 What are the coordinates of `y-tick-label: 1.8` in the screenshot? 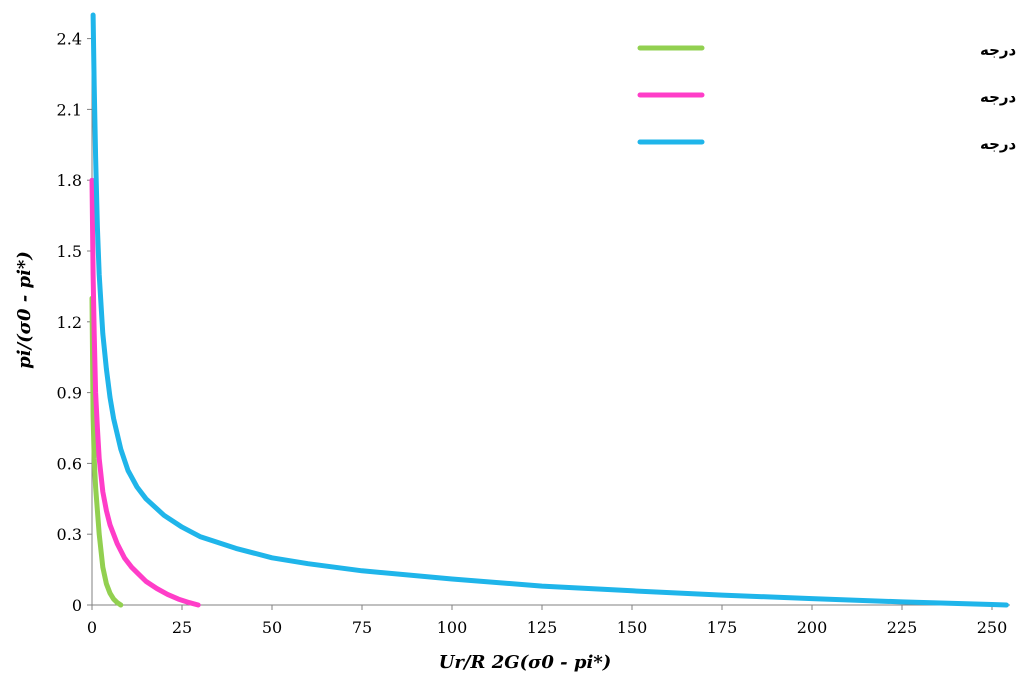 It's located at (69, 180).